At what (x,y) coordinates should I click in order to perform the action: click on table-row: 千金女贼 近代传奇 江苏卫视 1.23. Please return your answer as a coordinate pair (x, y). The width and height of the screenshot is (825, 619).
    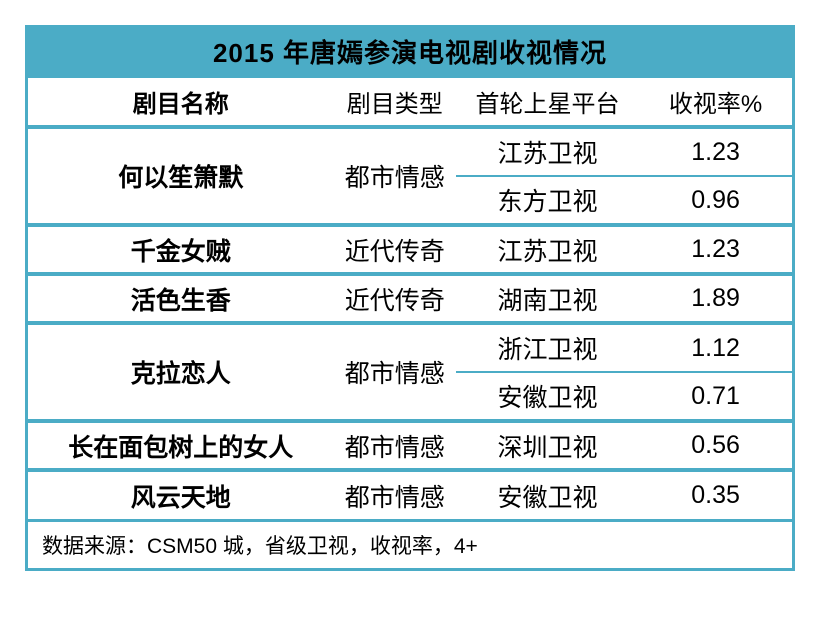
    Looking at the image, I should click on (410, 248).